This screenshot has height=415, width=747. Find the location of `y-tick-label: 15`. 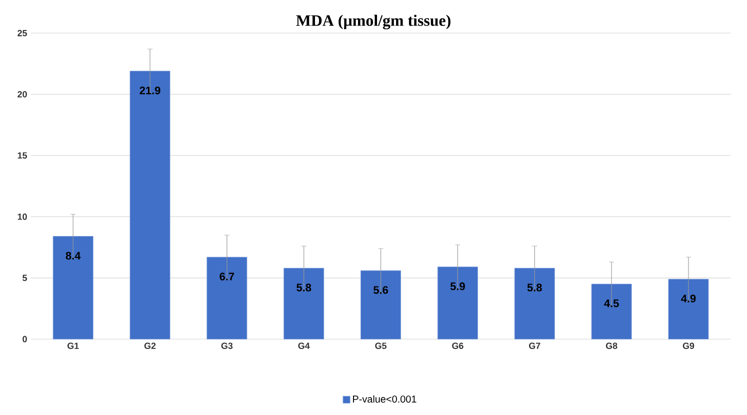

y-tick-label: 15 is located at coordinates (22, 155).